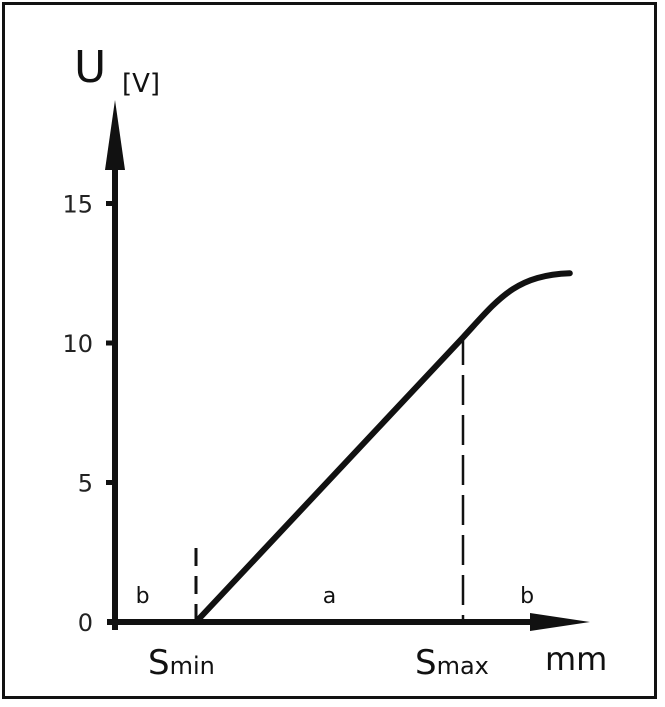 This screenshot has width=665, height=707. I want to click on x-axis-unit: mm, so click(576, 659).